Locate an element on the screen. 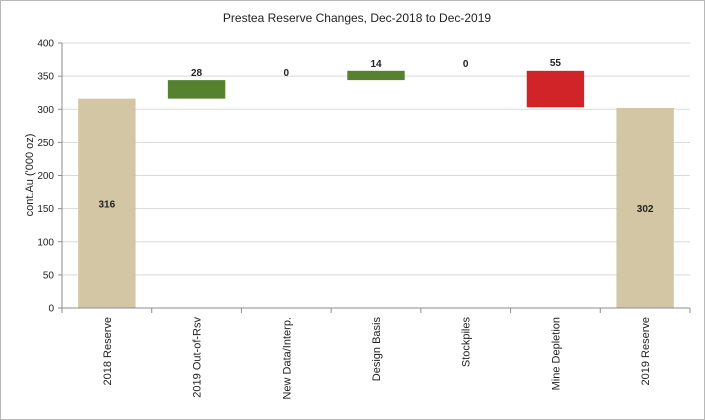 The width and height of the screenshot is (705, 420). data-label: 302 is located at coordinates (645, 209).